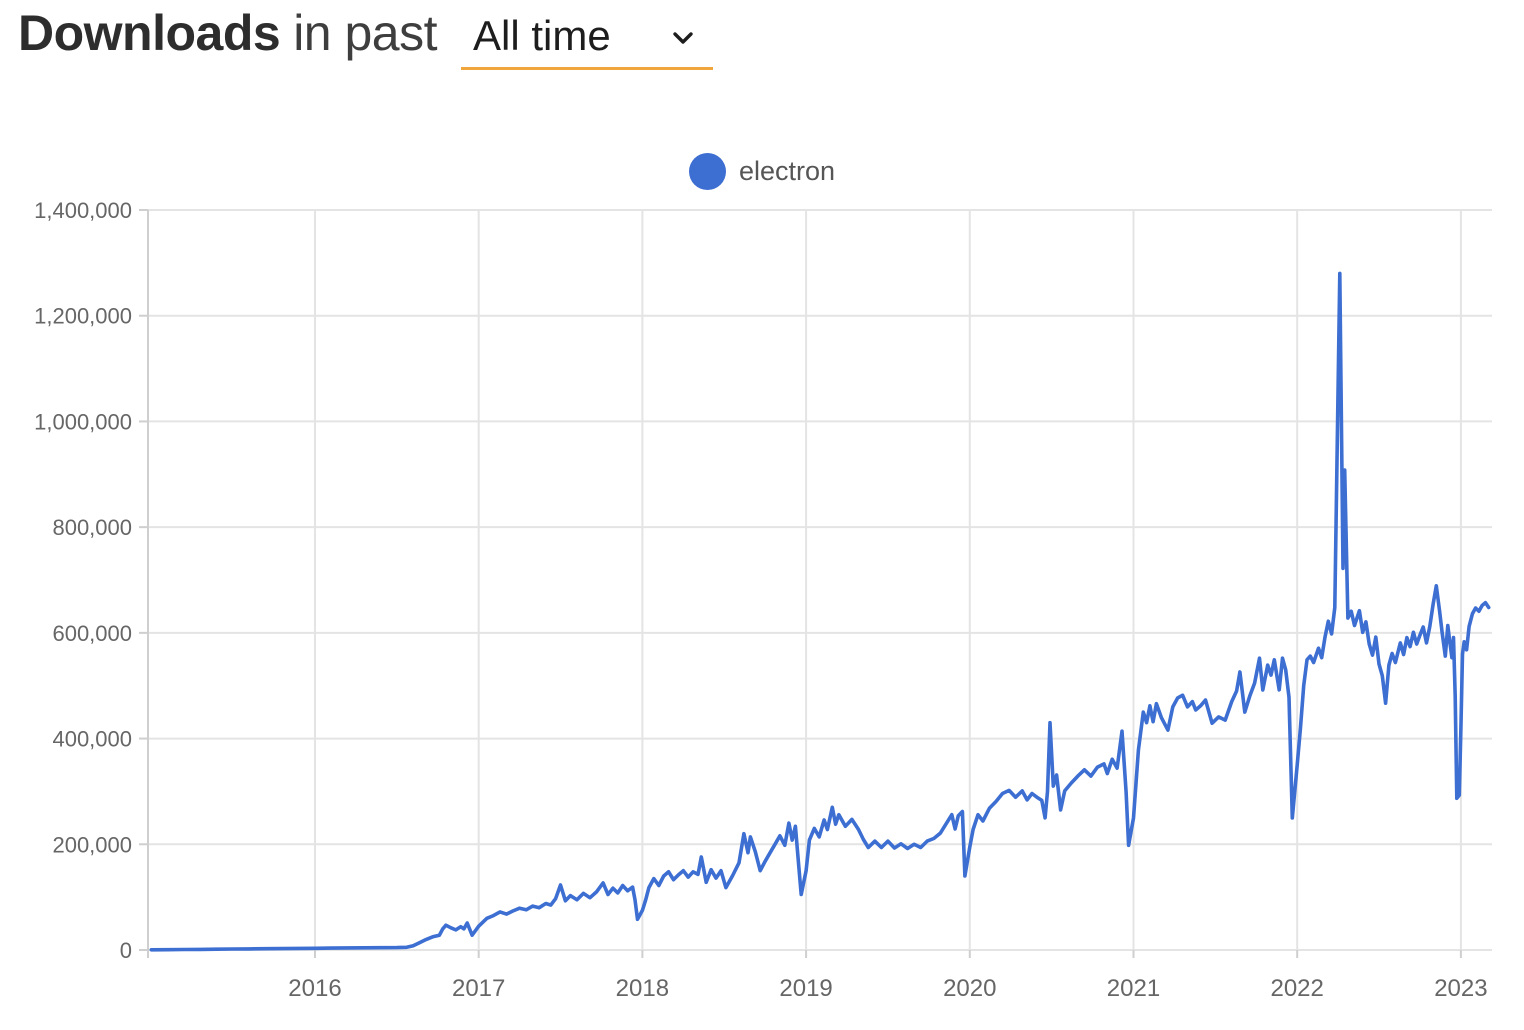 The width and height of the screenshot is (1524, 1030). I want to click on y-tick-label: 0, so click(126, 950).